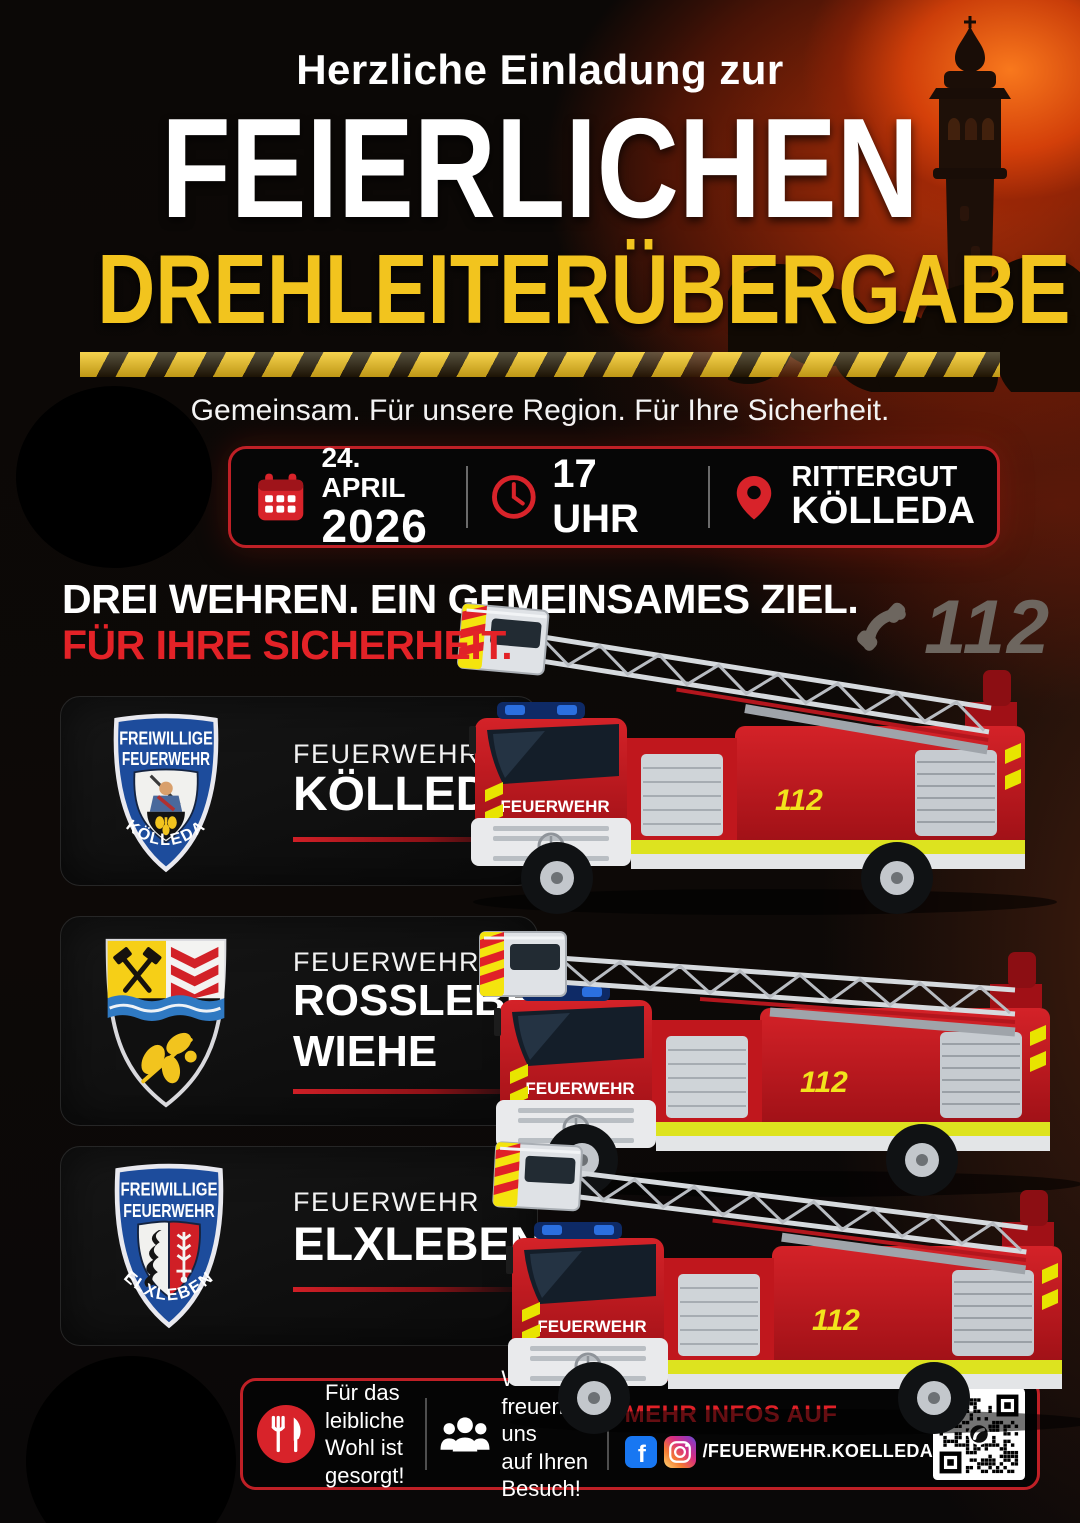 This screenshot has width=1080, height=1523. Describe the element at coordinates (320, 1021) in the screenshot. I see `department-card-rossleben-wiehe: FEUERWEHR ROSSLEBEN- WIEHE` at that location.